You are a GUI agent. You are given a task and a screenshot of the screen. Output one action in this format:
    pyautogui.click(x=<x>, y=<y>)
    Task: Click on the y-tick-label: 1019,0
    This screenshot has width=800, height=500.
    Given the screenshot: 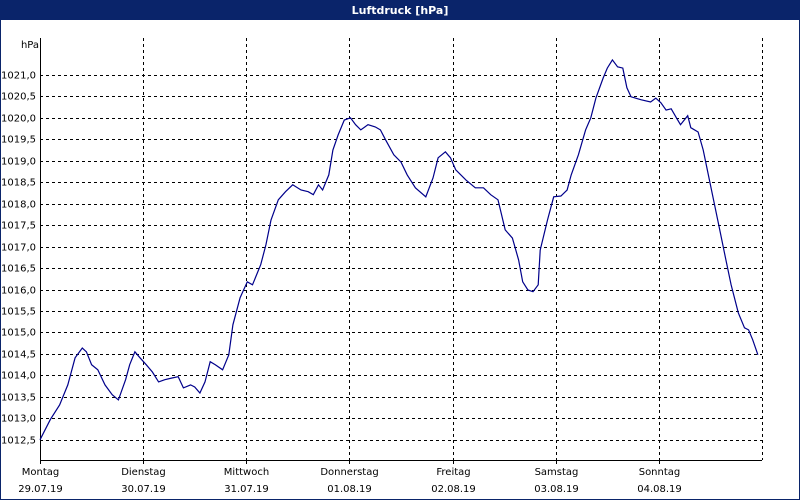 What is the action you would take?
    pyautogui.click(x=18, y=162)
    